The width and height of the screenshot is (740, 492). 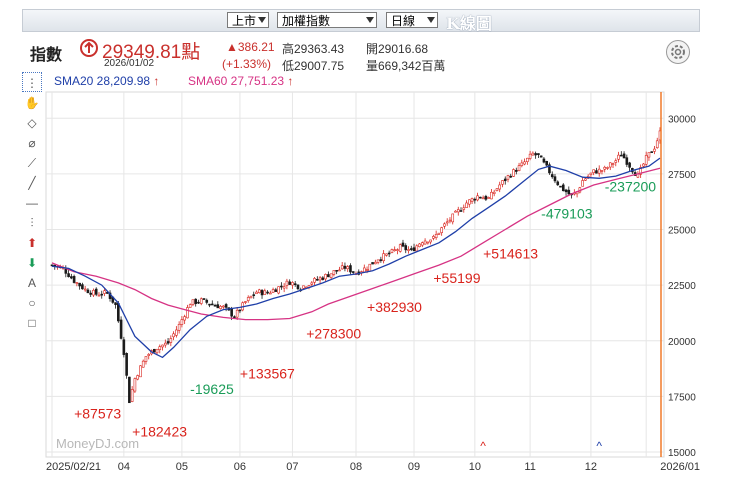 I want to click on x-tick-label: 09, so click(x=414, y=467).